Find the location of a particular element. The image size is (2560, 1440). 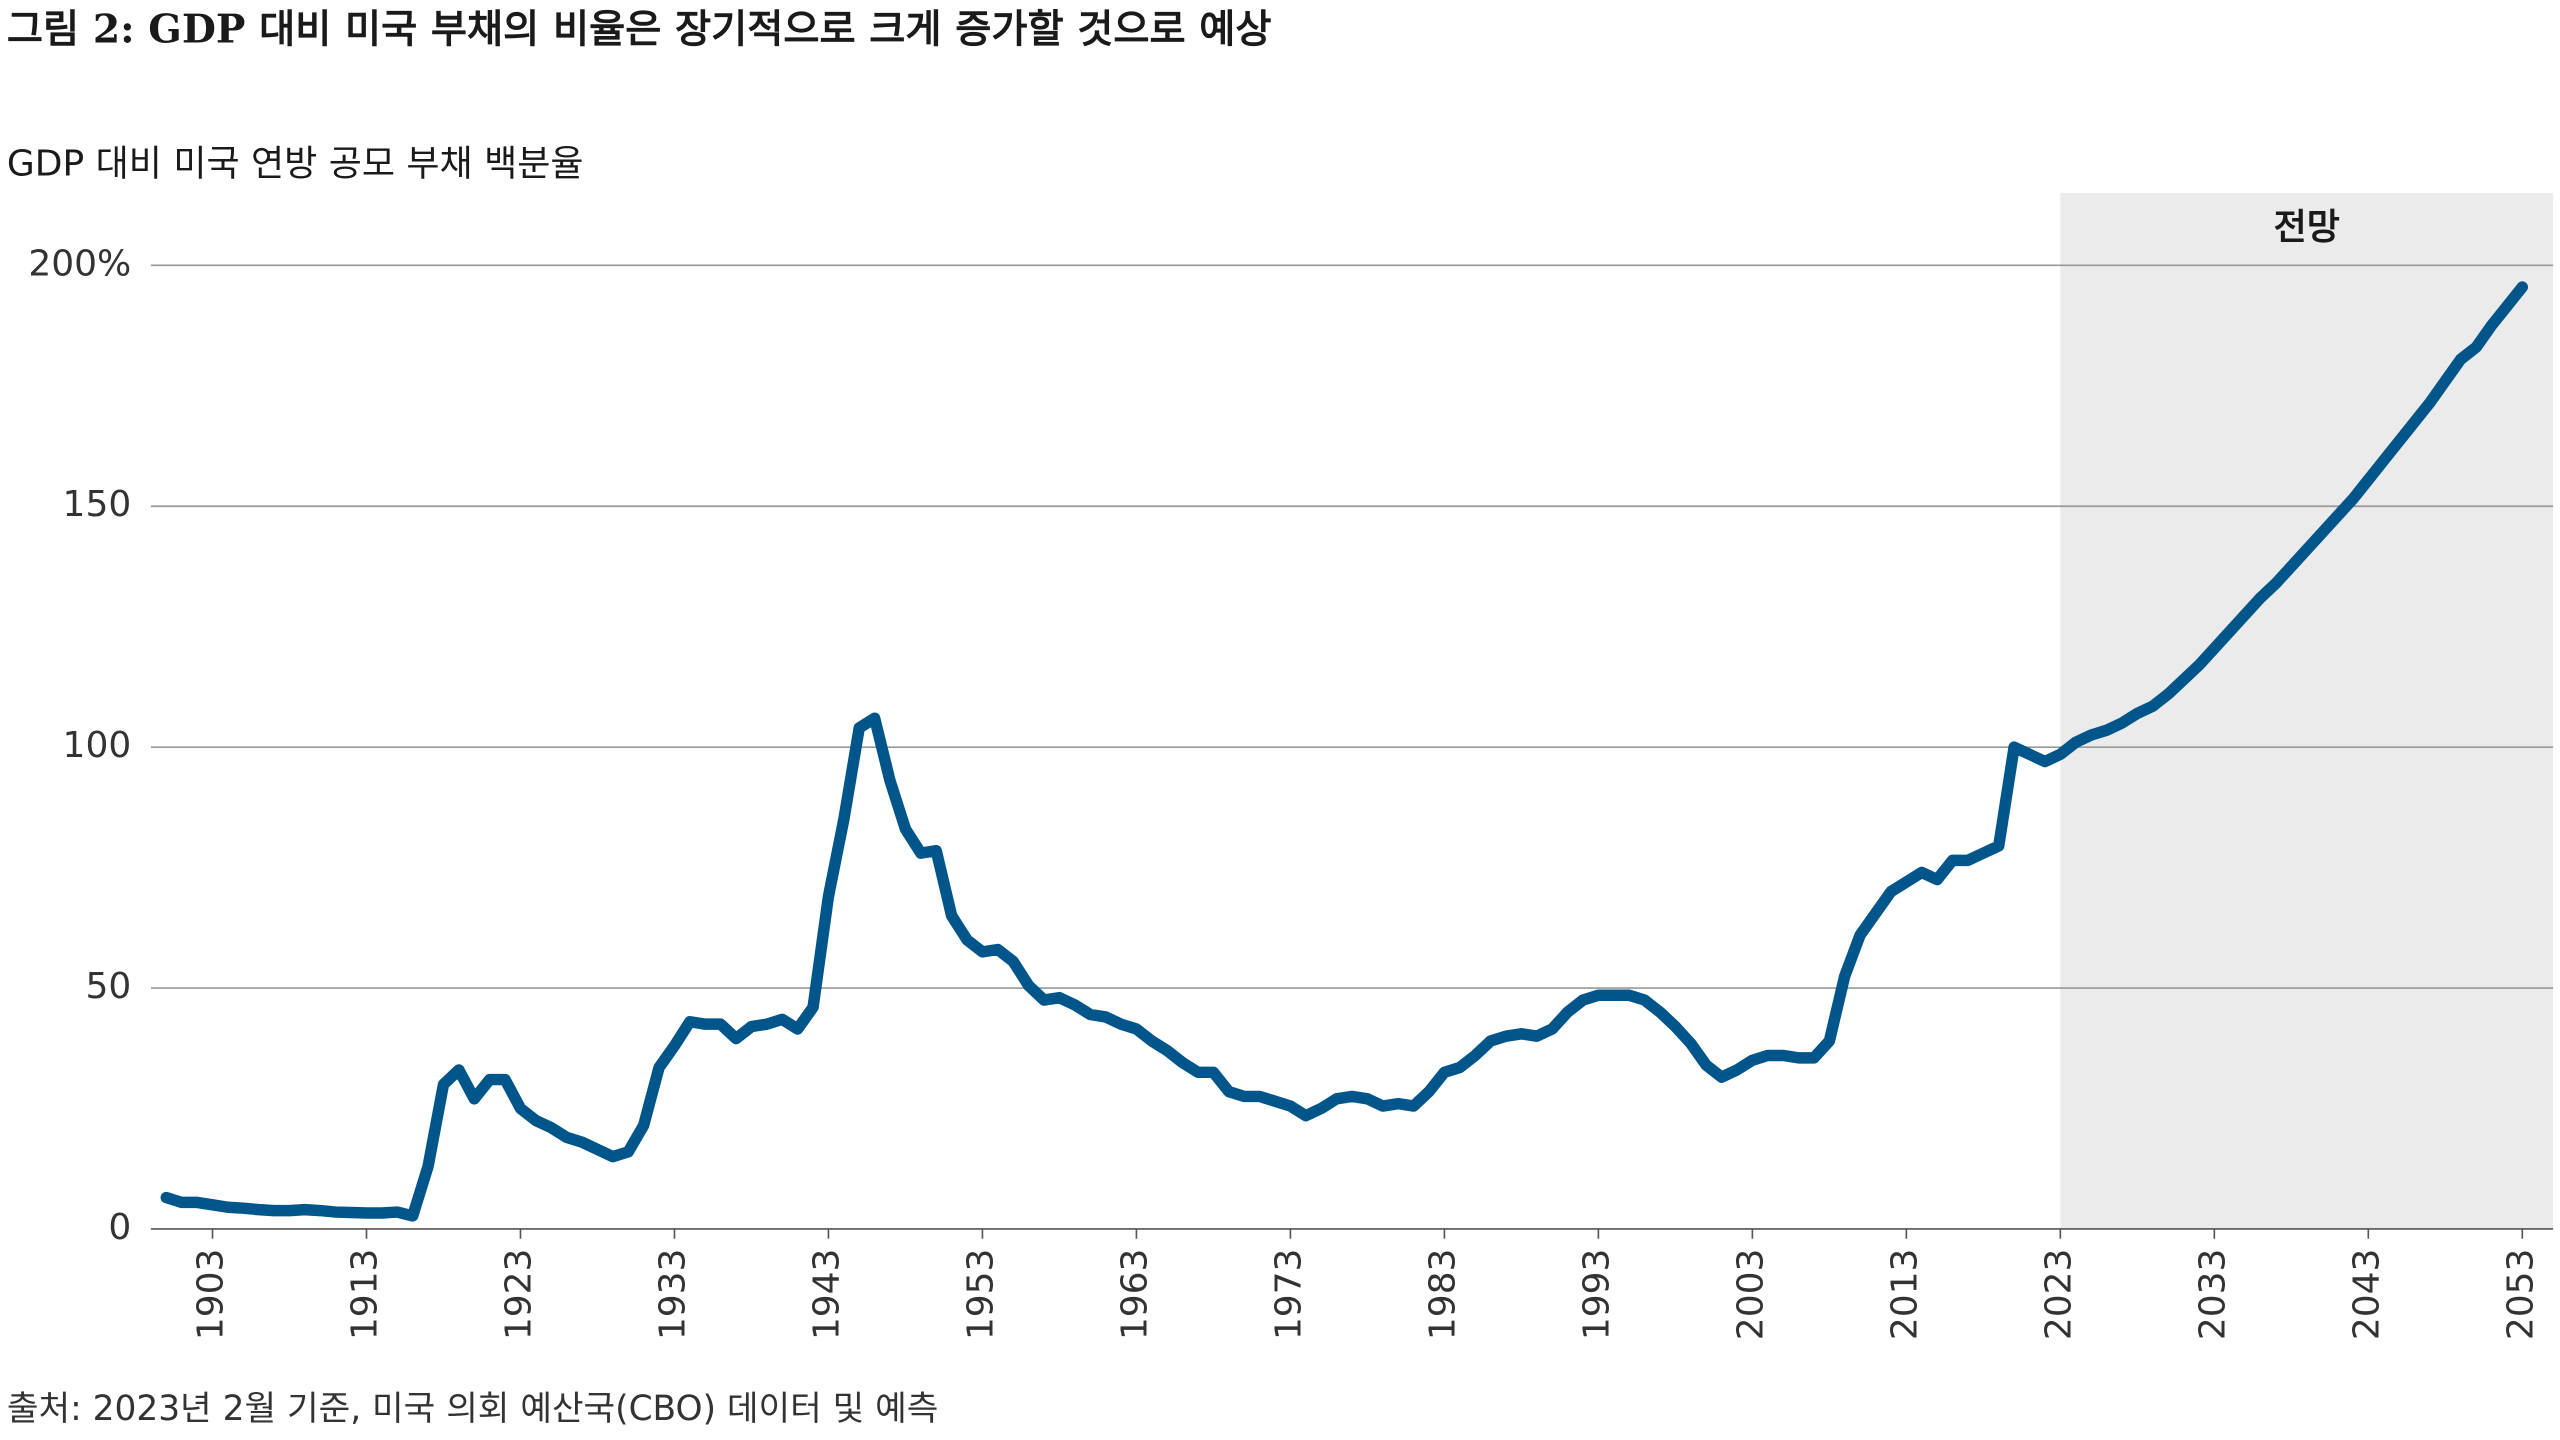

x-tick-label: 1923 is located at coordinates (518, 1295).